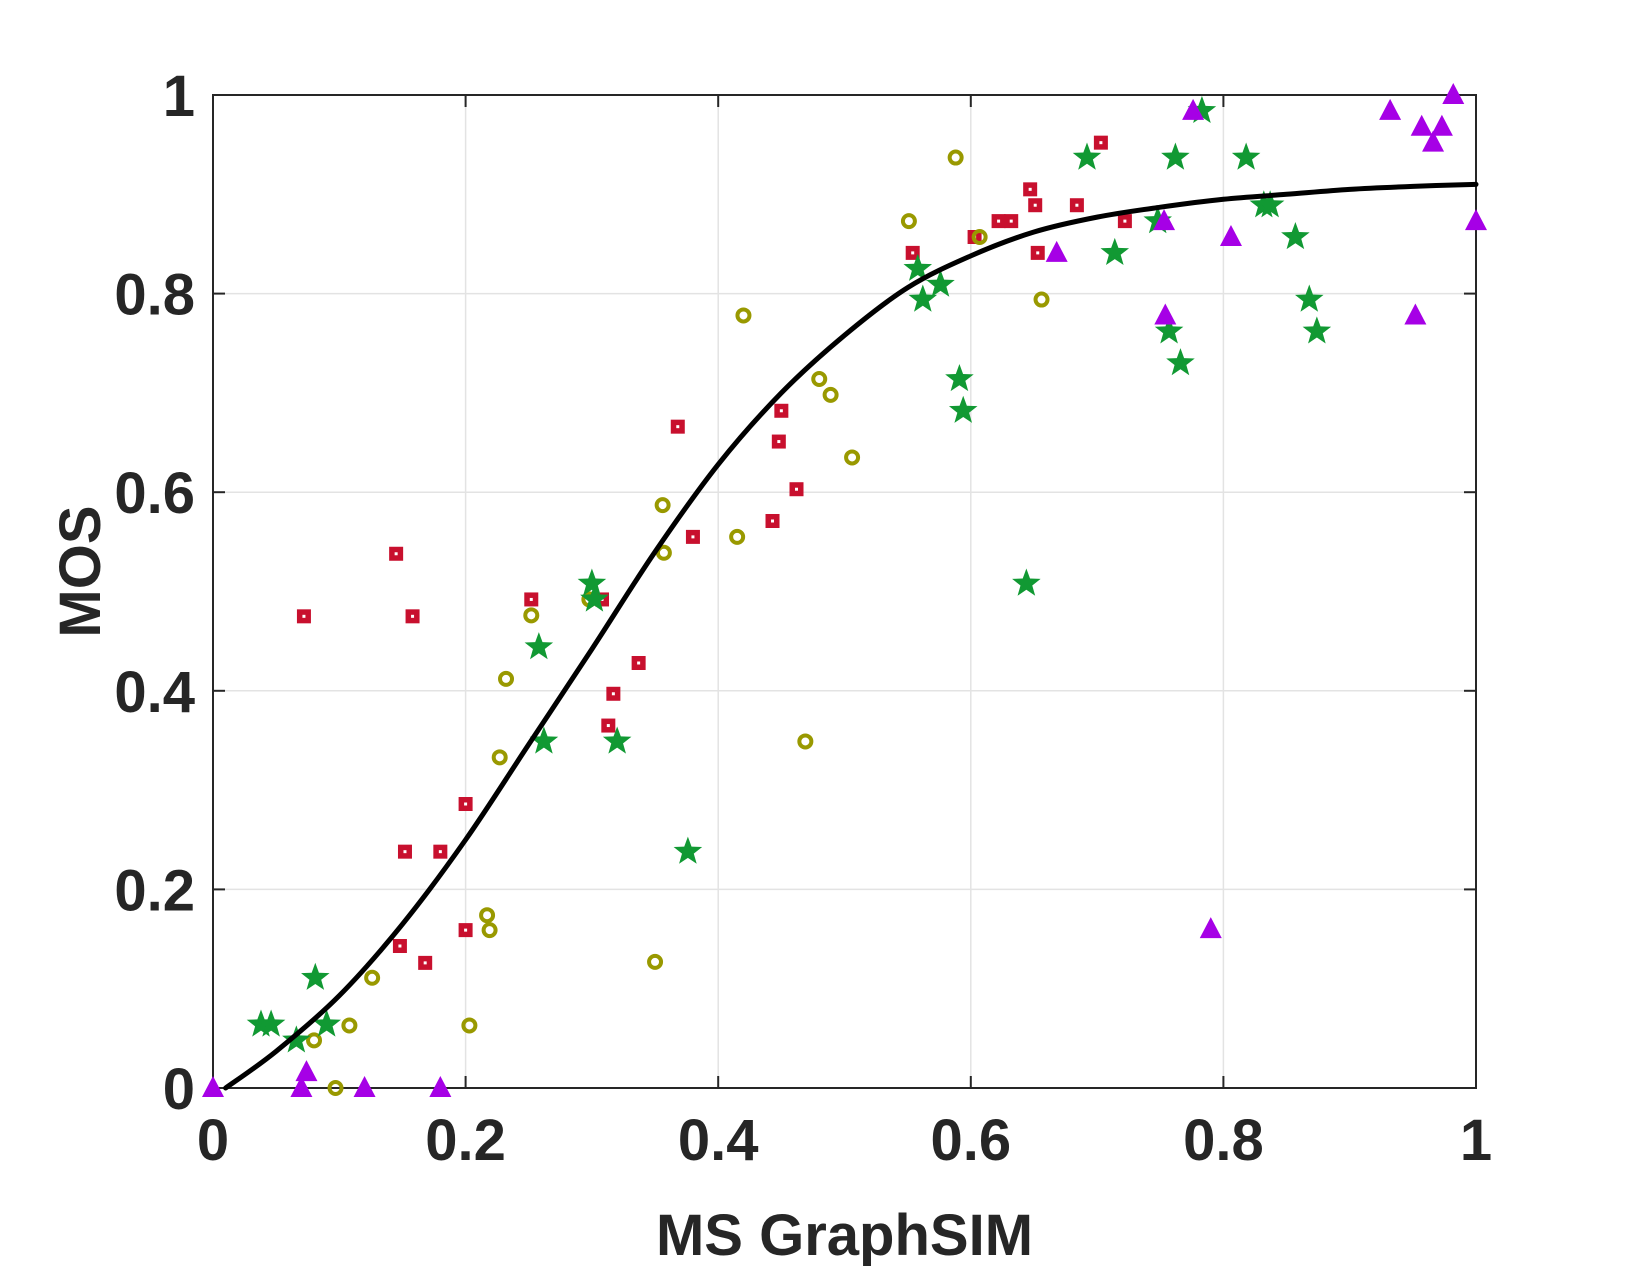 The height and width of the screenshot is (1271, 1625). Describe the element at coordinates (844, 1234) in the screenshot. I see `x-axis-label: MS GraphSIM` at that location.